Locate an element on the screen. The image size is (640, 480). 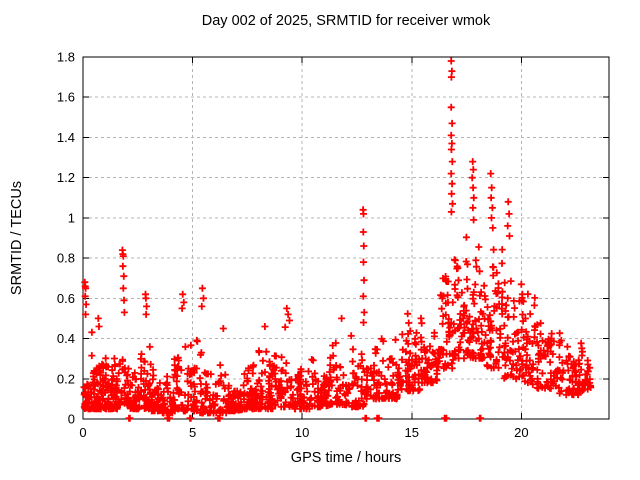
x-tick-label: 0 is located at coordinates (82, 432).